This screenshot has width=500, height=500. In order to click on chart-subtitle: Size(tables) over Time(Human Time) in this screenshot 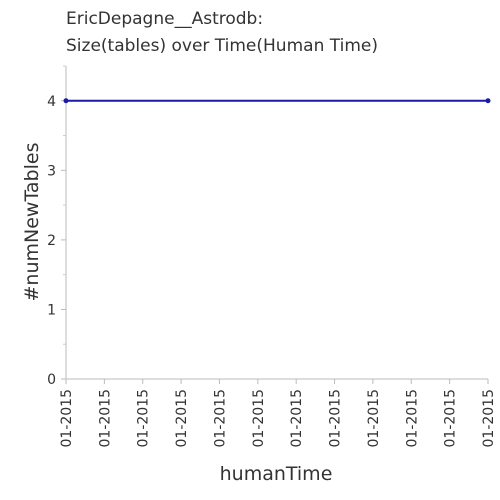, I will do `click(222, 46)`.